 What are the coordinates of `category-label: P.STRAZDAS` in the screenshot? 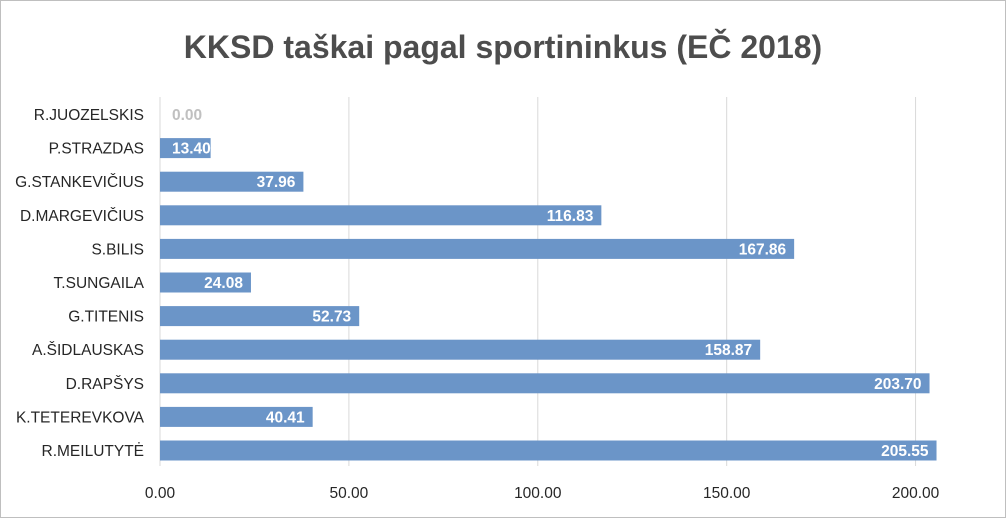 It's located at (96, 149).